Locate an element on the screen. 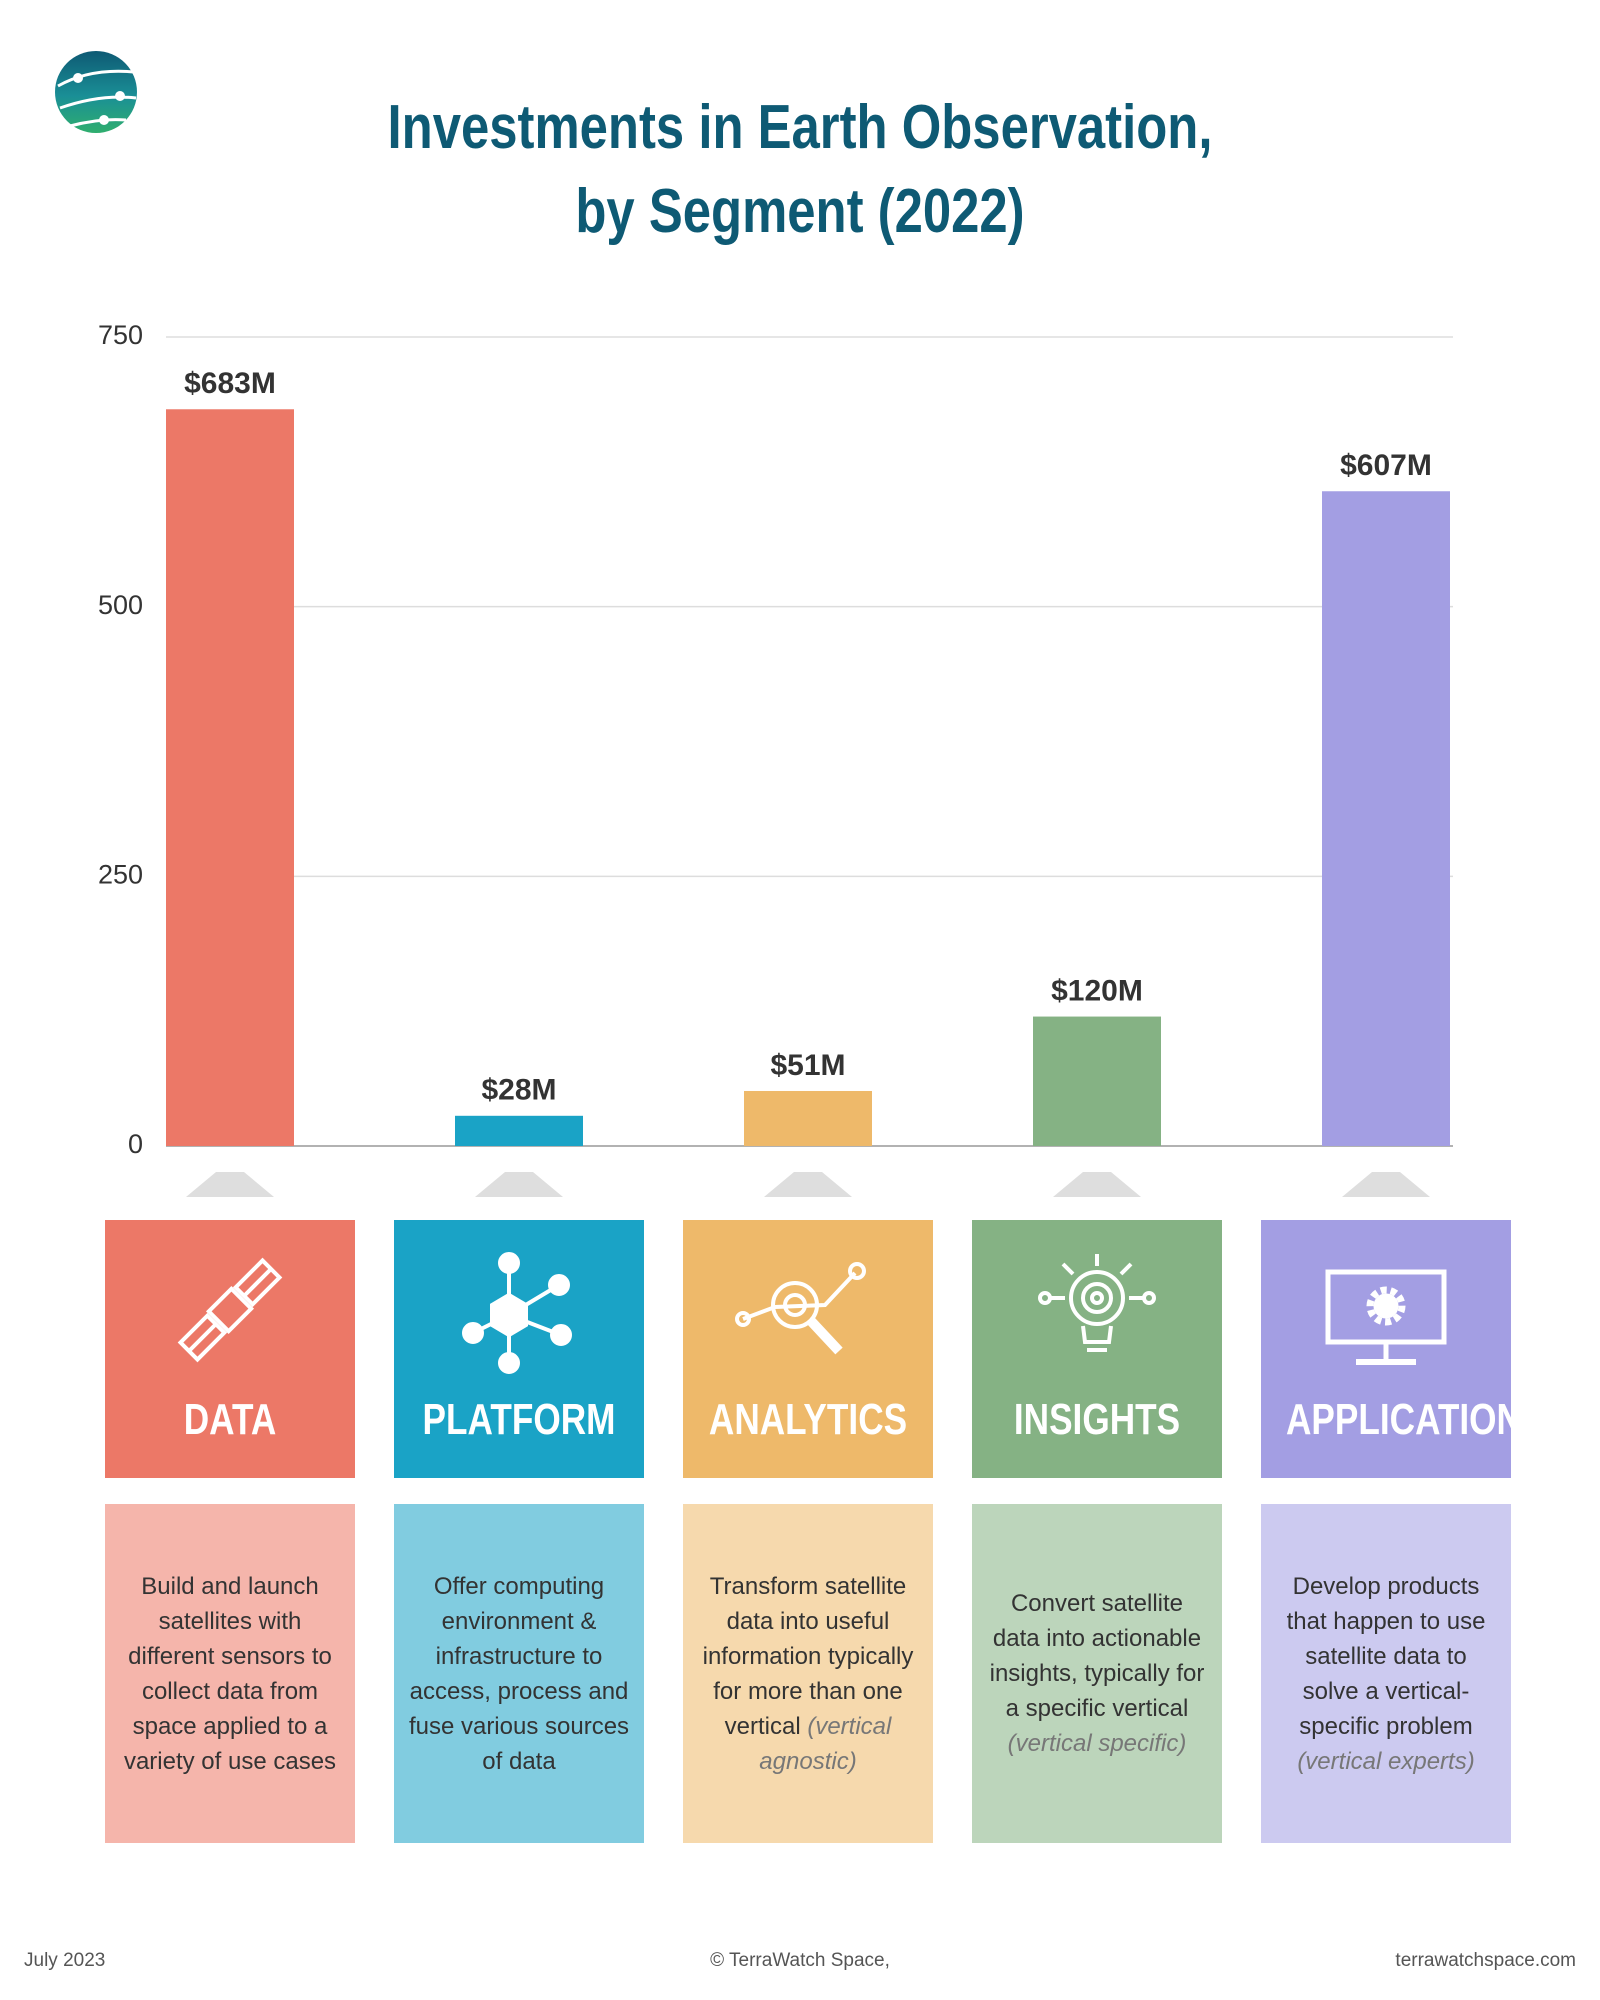  segment-label: PLATFORM is located at coordinates (519, 1419).